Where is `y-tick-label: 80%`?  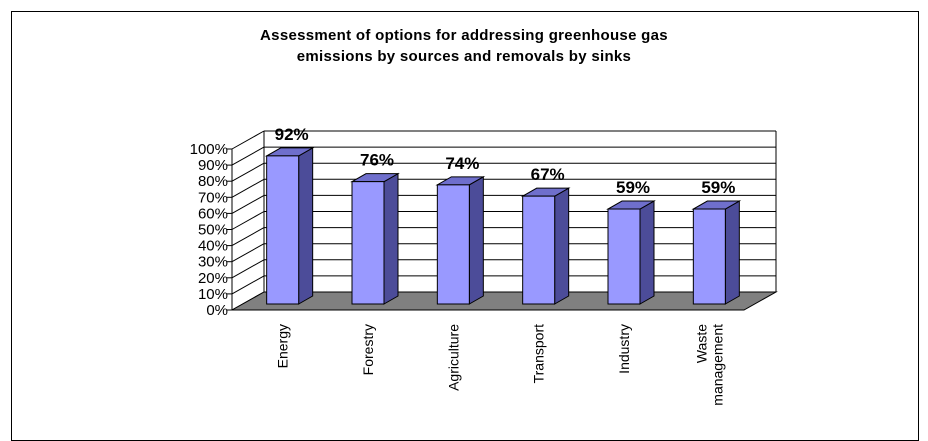
y-tick-label: 80% is located at coordinates (213, 181).